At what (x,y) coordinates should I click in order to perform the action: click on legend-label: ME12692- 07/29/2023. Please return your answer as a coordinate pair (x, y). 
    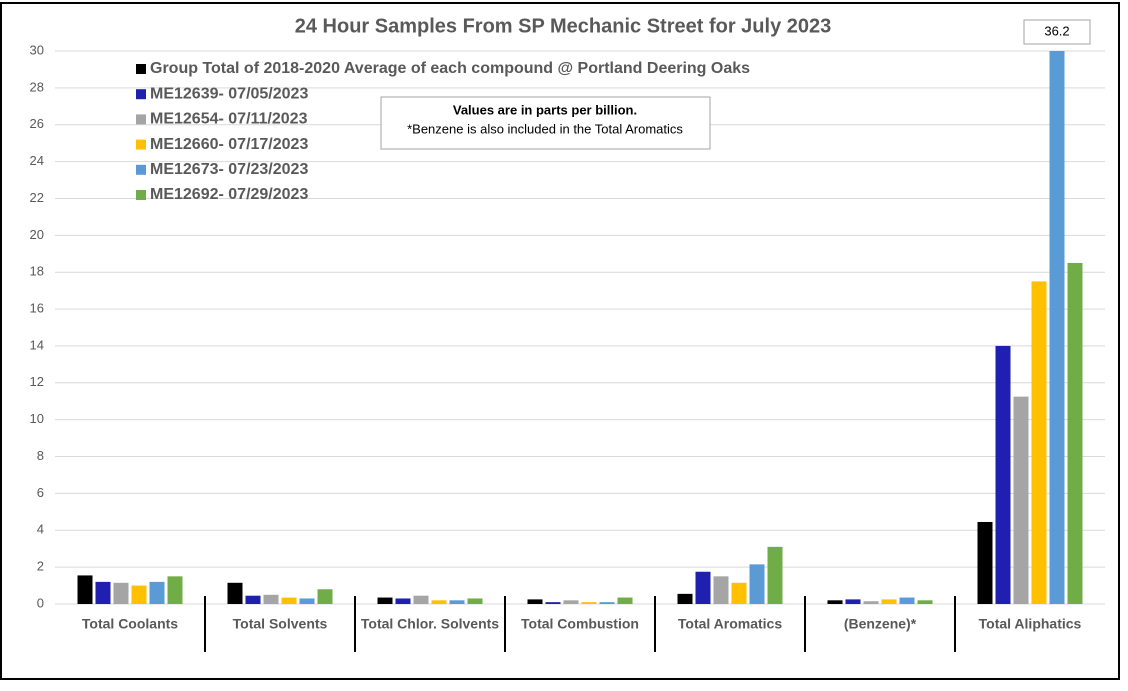
    Looking at the image, I should click on (229, 194).